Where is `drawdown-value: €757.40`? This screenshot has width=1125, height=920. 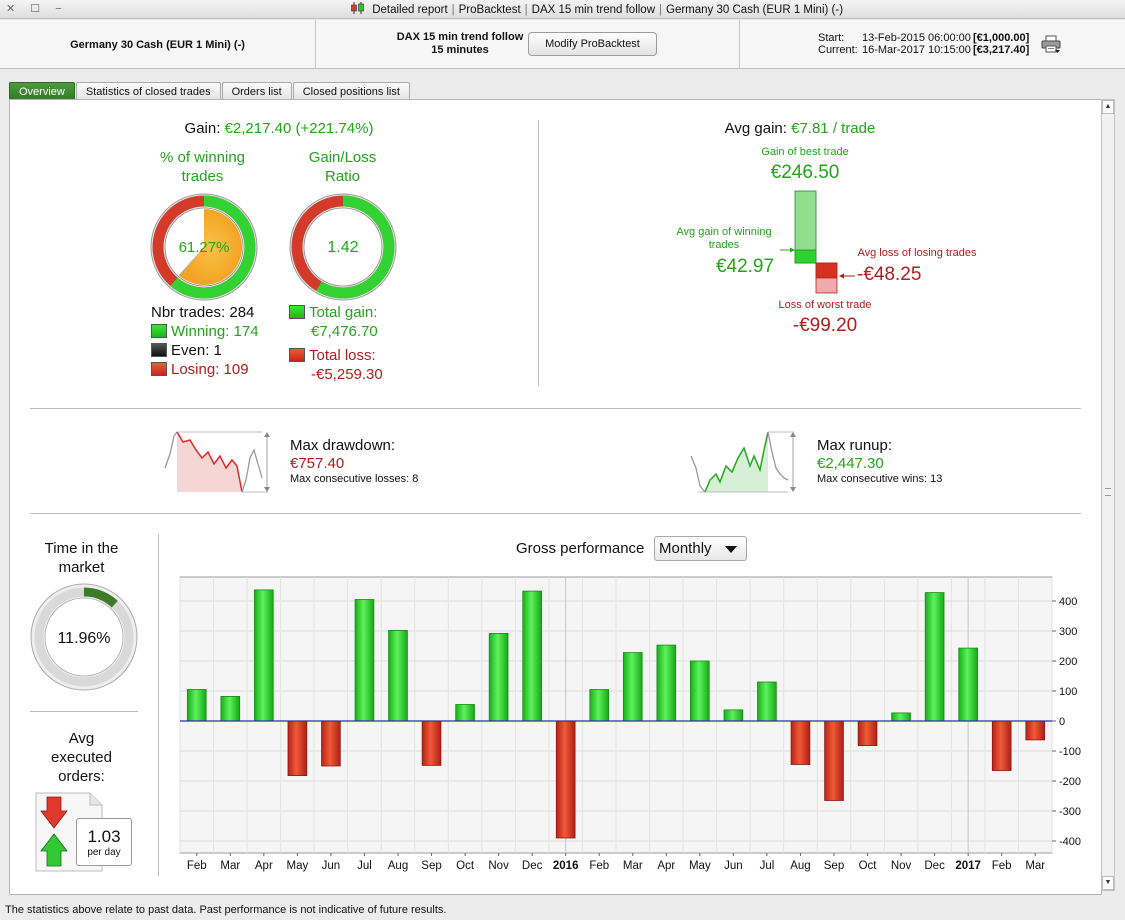 drawdown-value: €757.40 is located at coordinates (317, 463).